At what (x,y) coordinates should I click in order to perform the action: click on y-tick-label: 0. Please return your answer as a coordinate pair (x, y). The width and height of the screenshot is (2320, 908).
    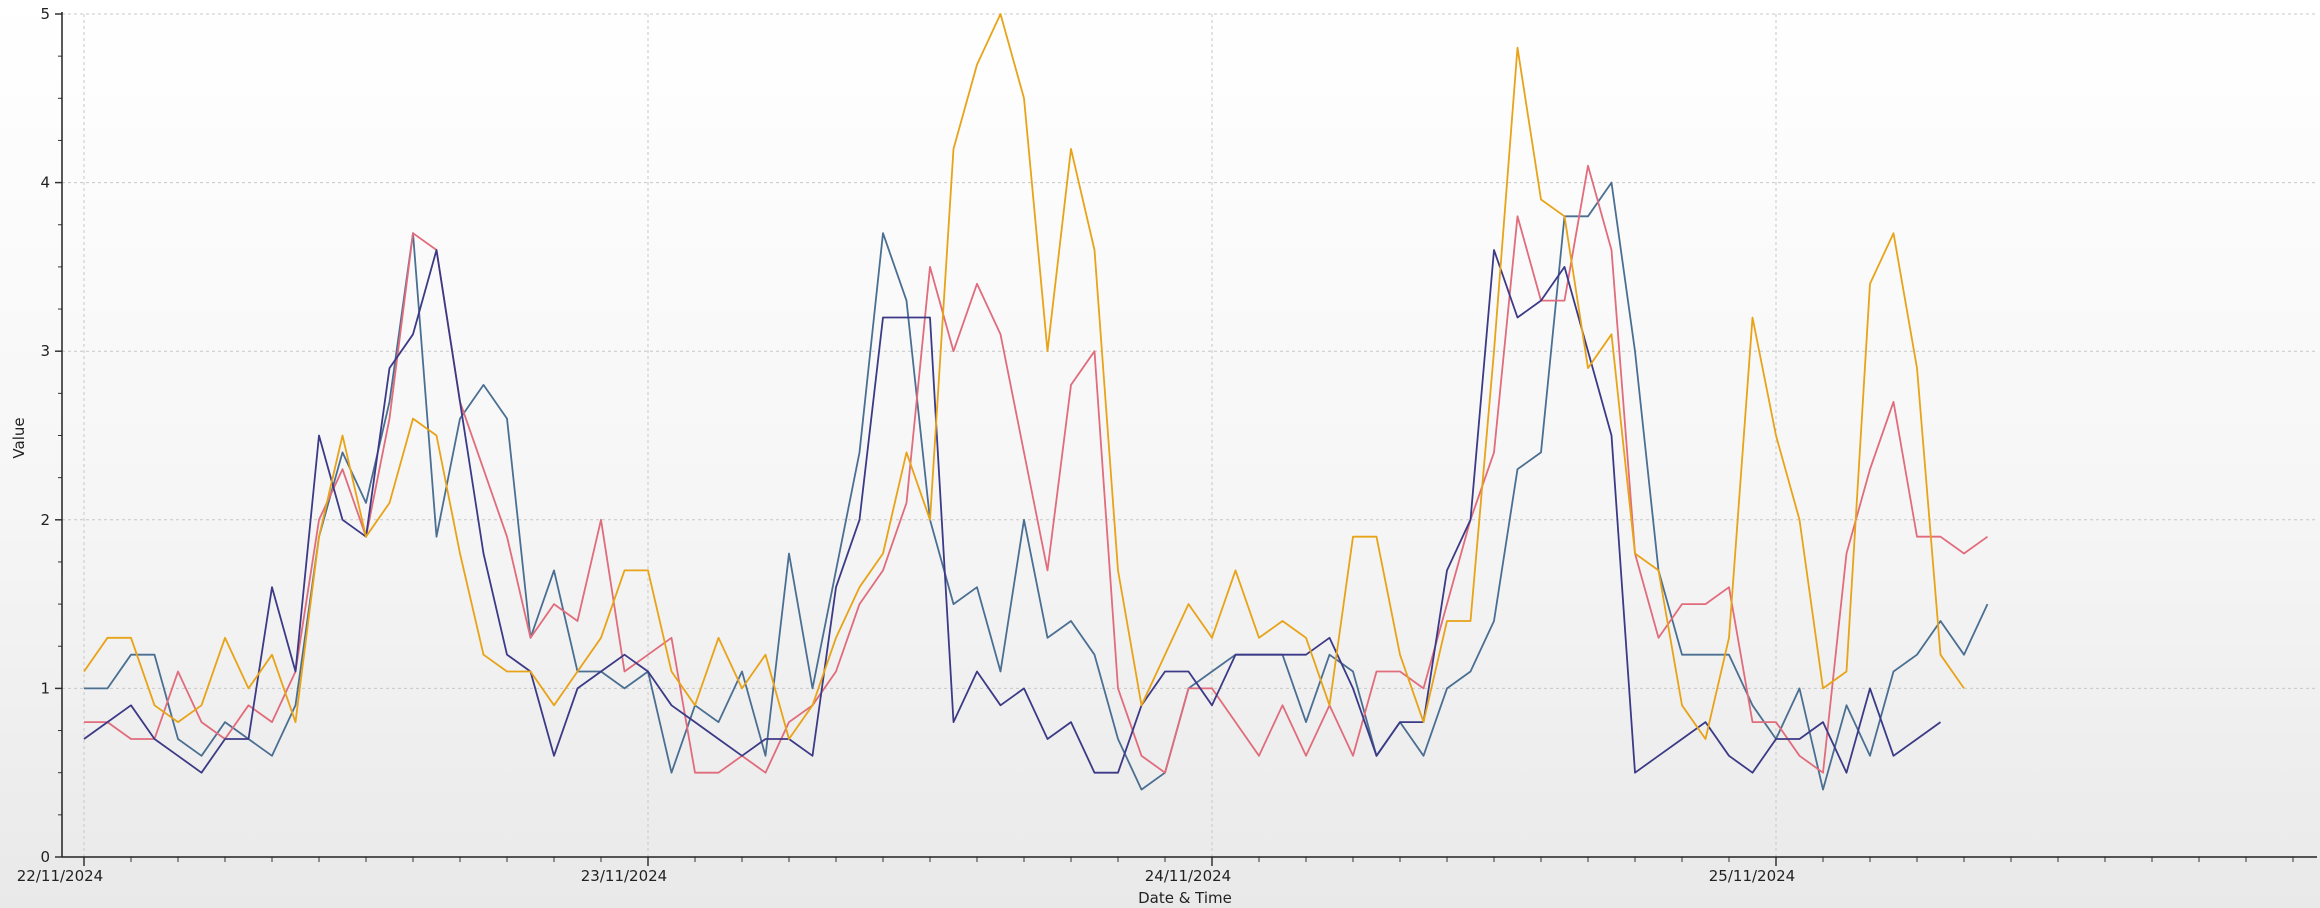
    Looking at the image, I should click on (45, 857).